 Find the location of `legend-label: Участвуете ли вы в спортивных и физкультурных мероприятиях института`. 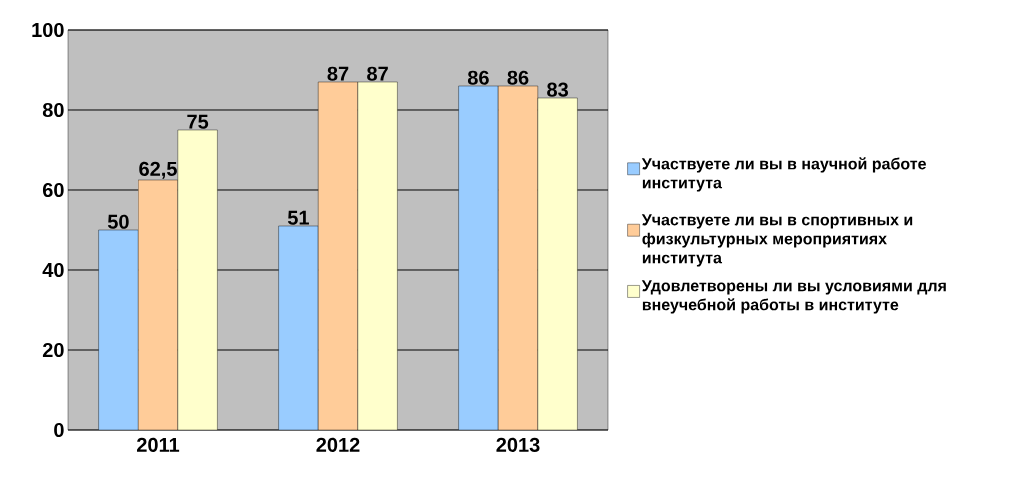

legend-label: Участвуете ли вы в спортивных и физкультурных мероприятиях института is located at coordinates (777, 240).